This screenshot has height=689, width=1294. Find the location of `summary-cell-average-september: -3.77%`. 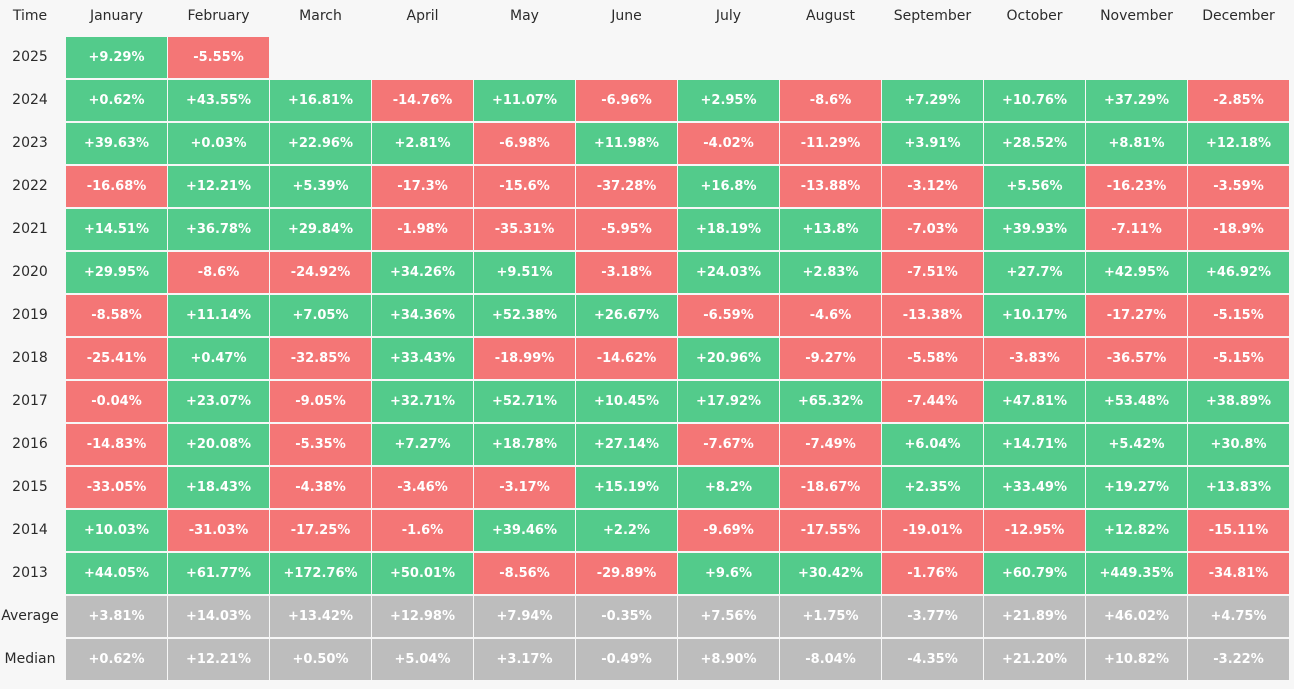

summary-cell-average-september: -3.77% is located at coordinates (932, 616).